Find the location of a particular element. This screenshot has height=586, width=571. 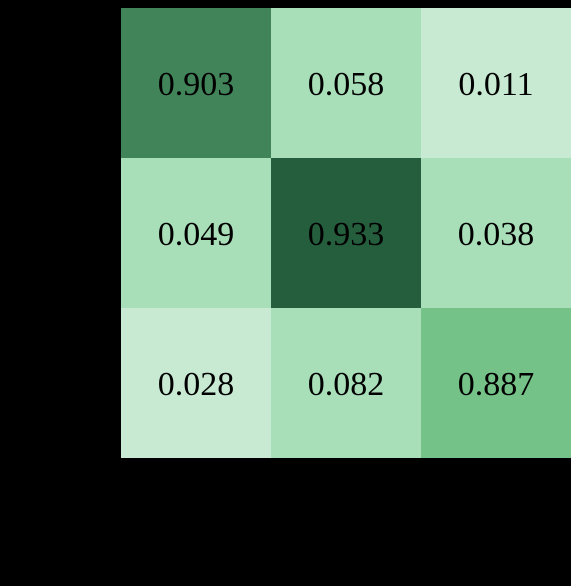

heatmap-cell-r0-c2 is located at coordinates (496, 83).